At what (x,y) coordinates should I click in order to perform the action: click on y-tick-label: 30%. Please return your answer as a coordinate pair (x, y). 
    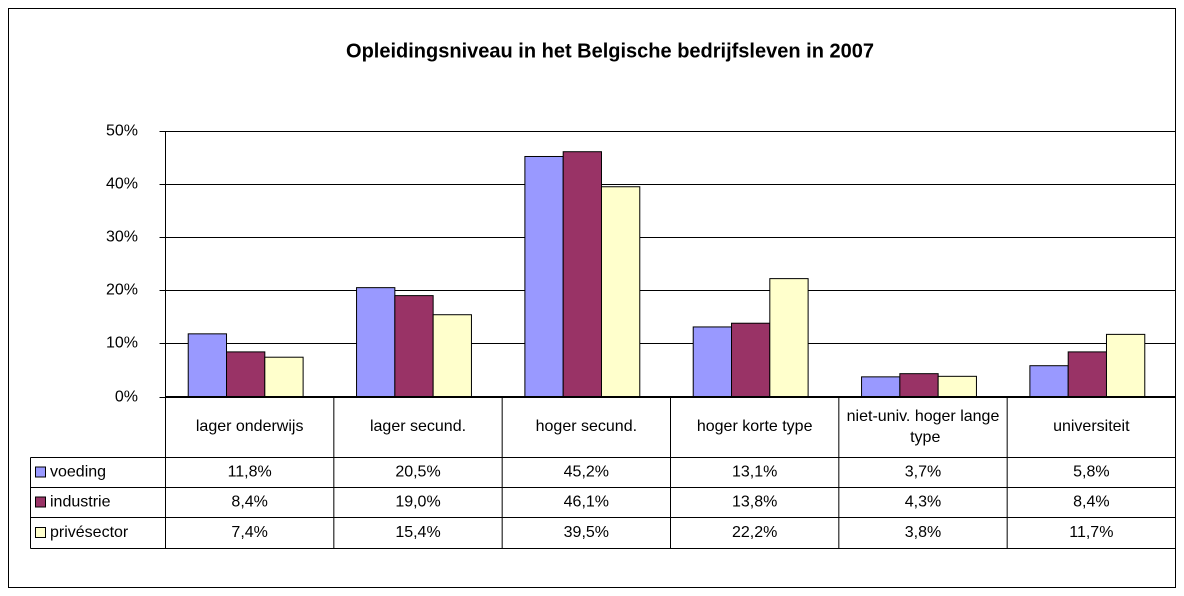
    Looking at the image, I should click on (122, 237).